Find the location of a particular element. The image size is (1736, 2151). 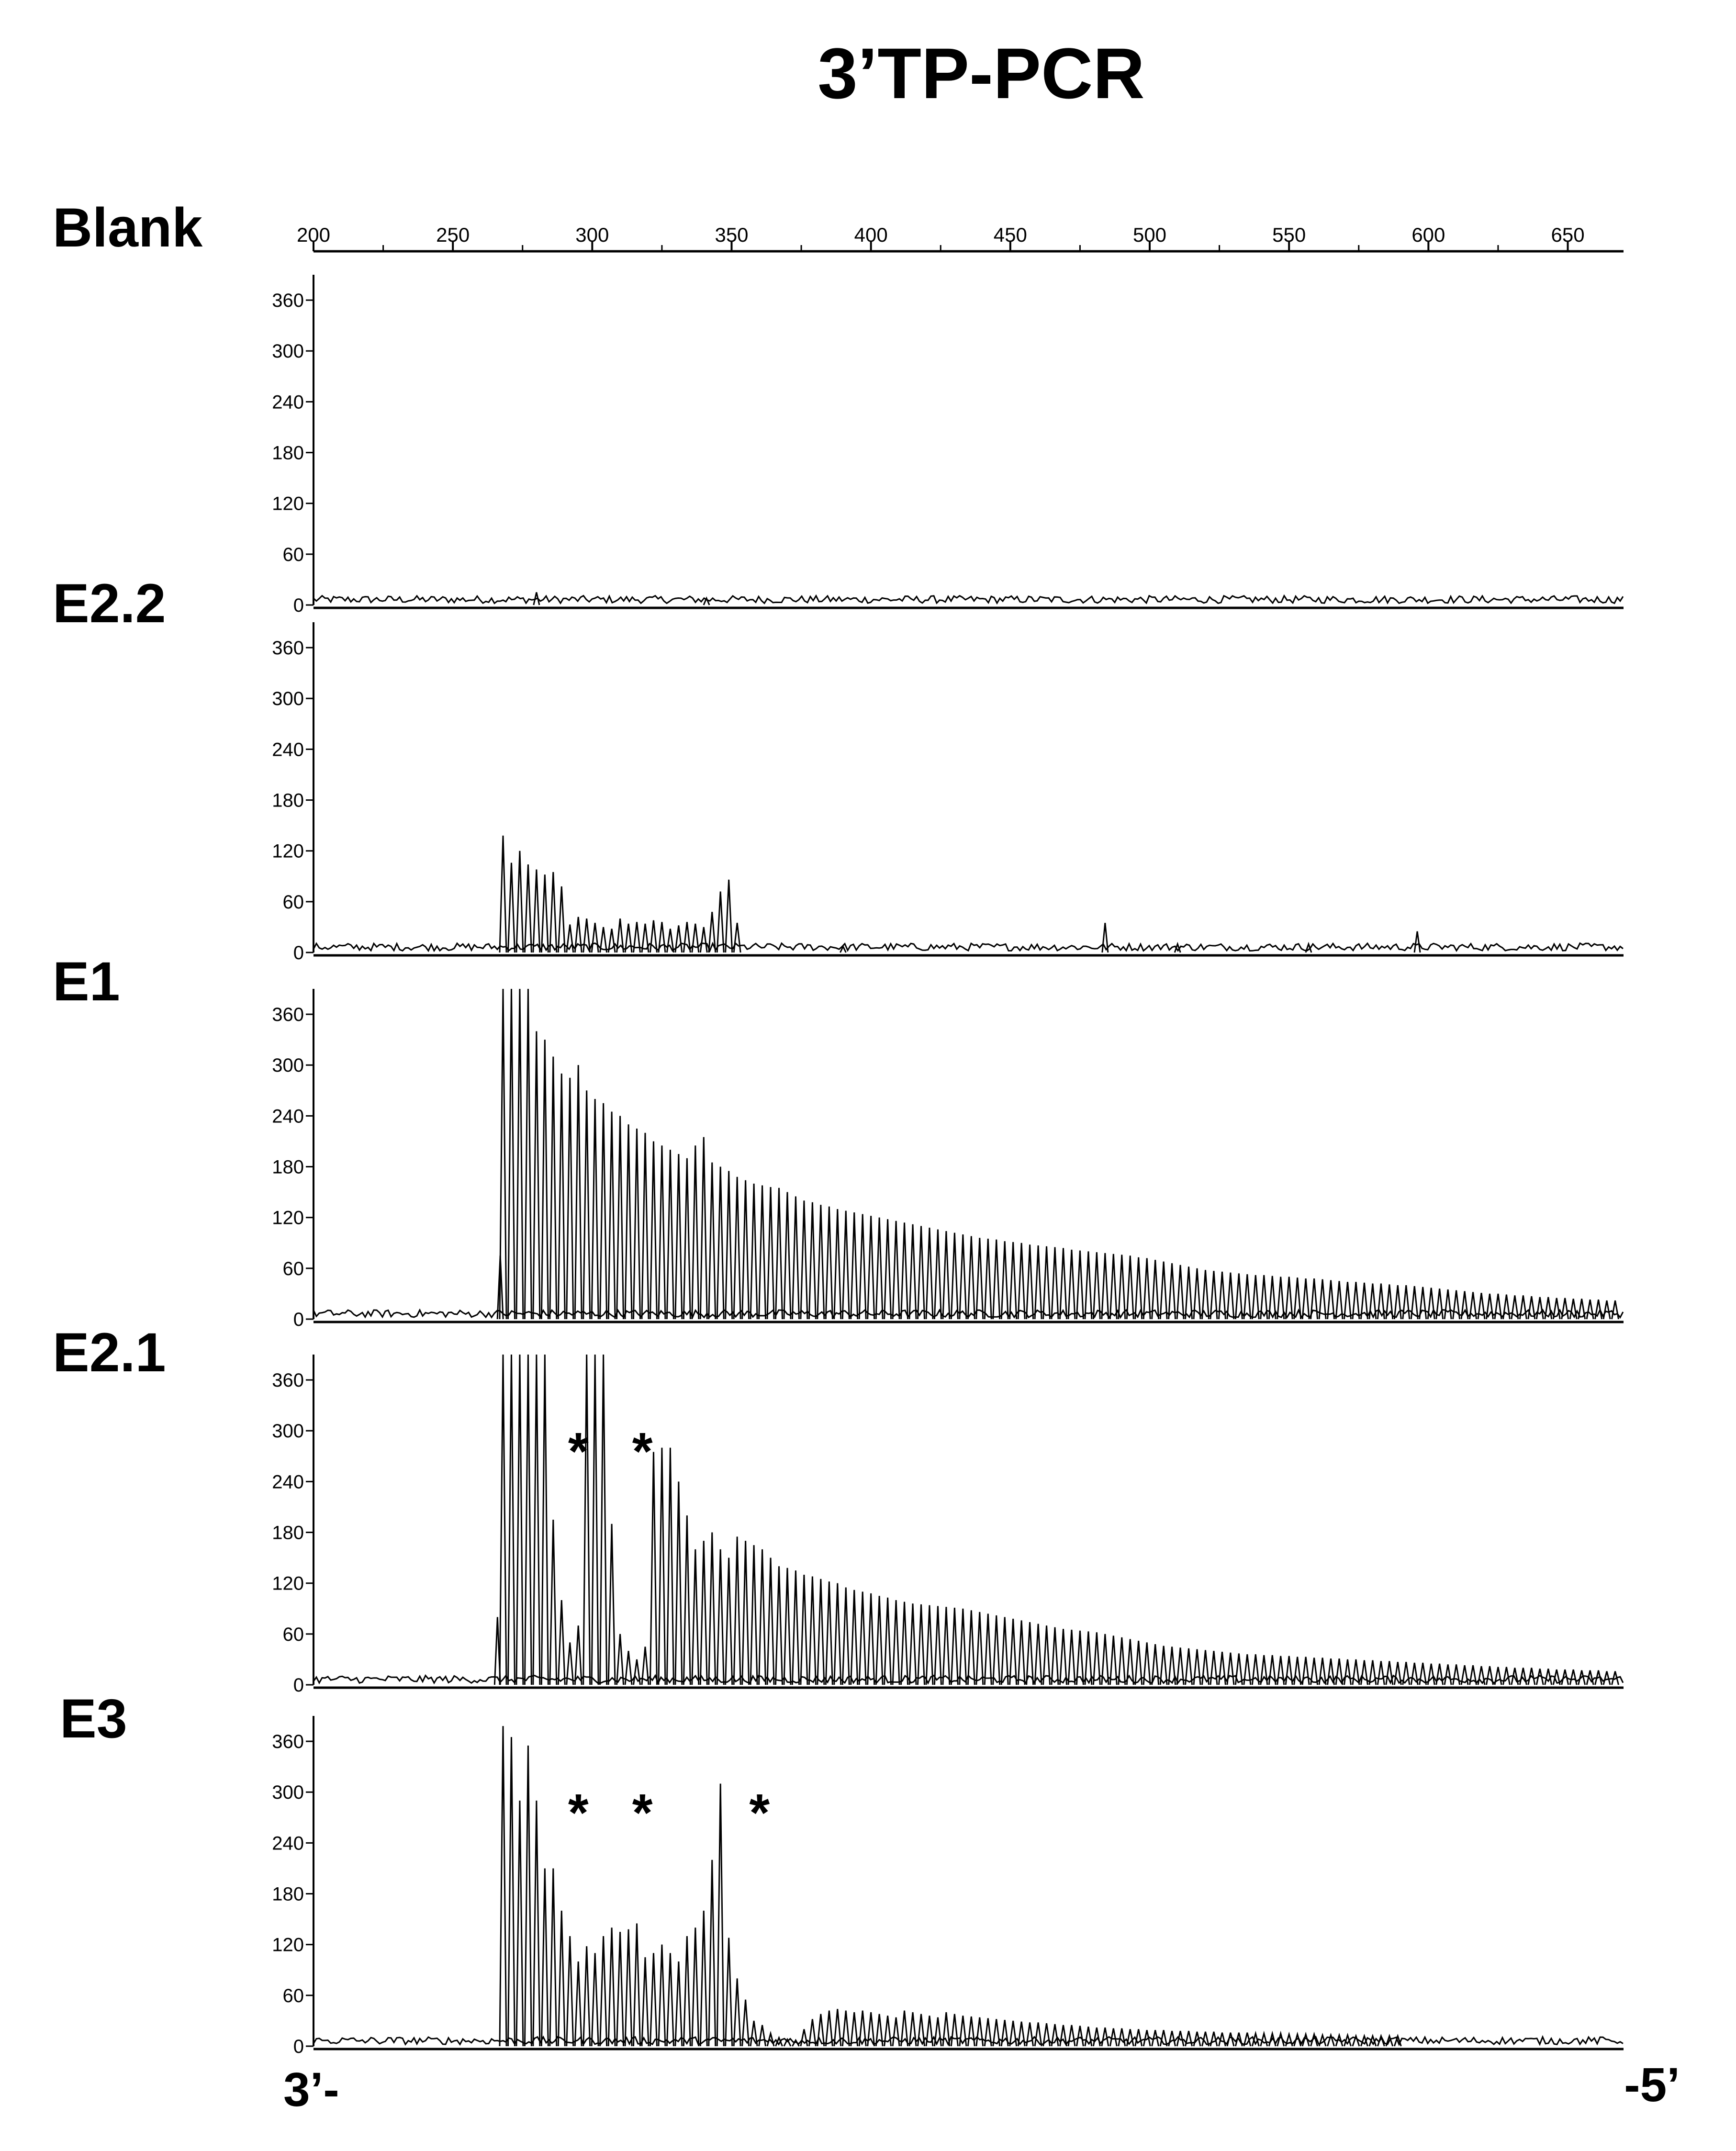

panel-label: E2.1 is located at coordinates (110, 1352).